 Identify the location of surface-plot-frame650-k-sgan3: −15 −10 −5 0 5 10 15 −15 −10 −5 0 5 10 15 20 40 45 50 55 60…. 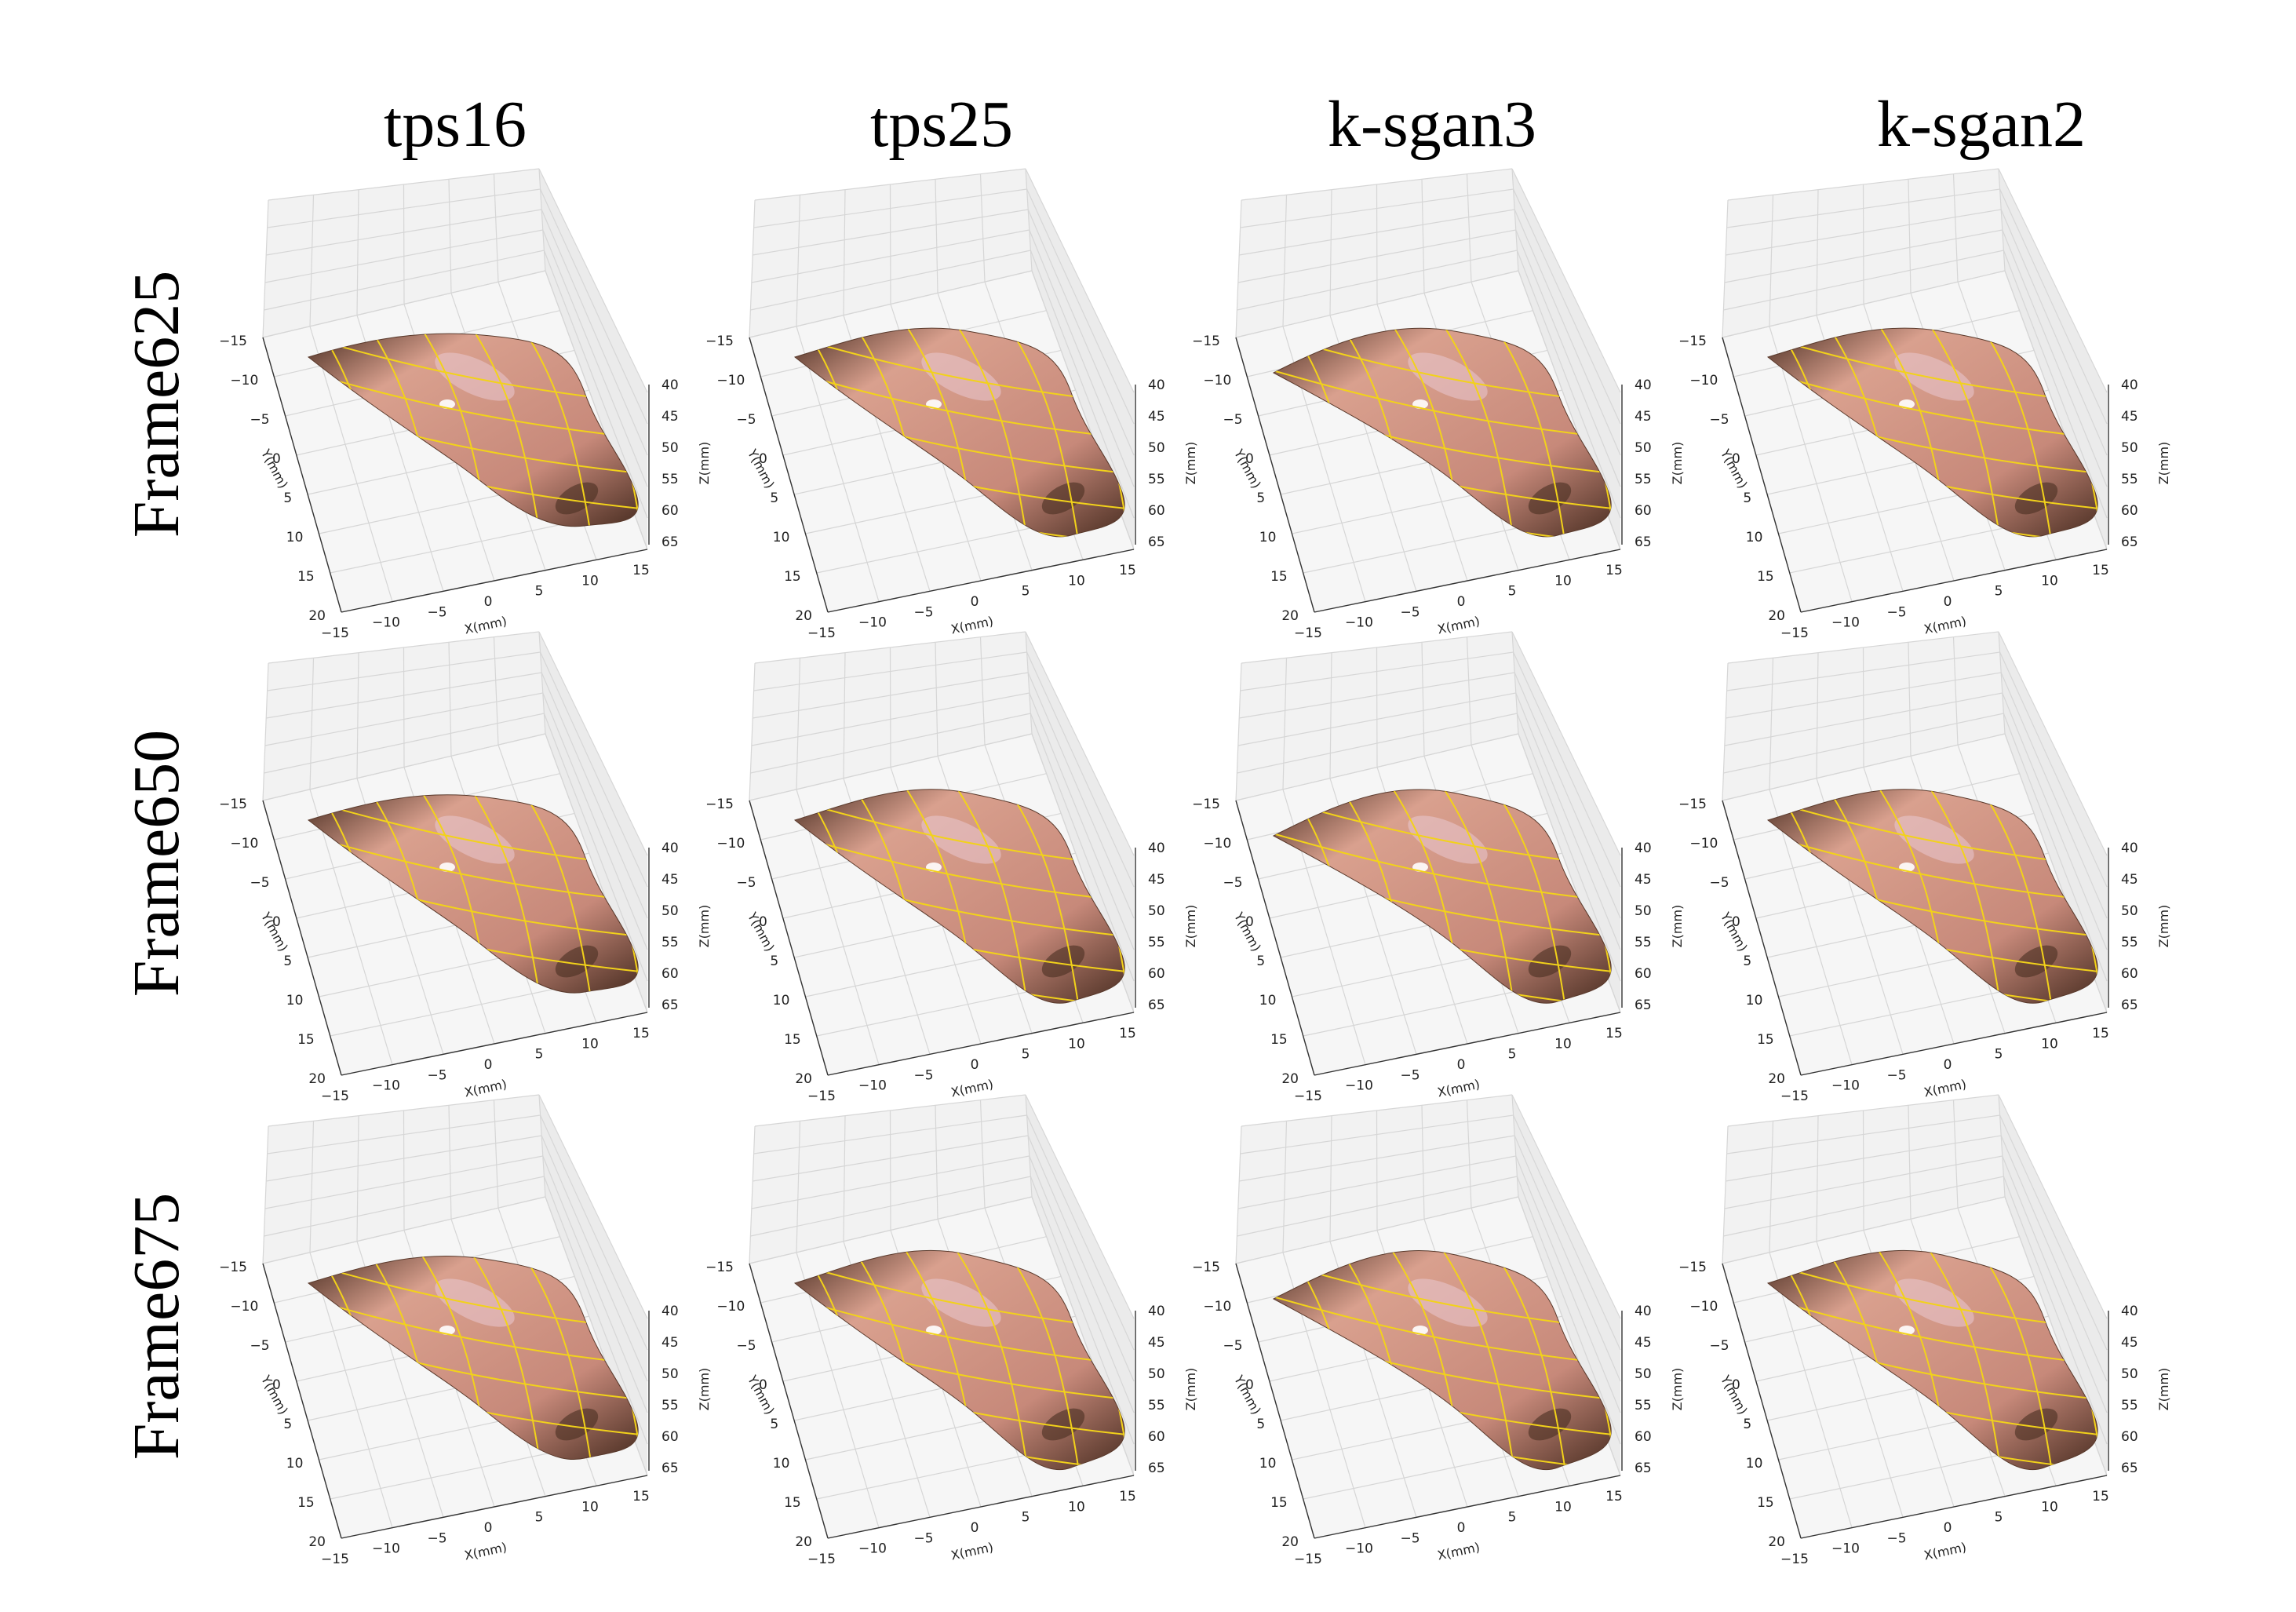
(1449, 867).